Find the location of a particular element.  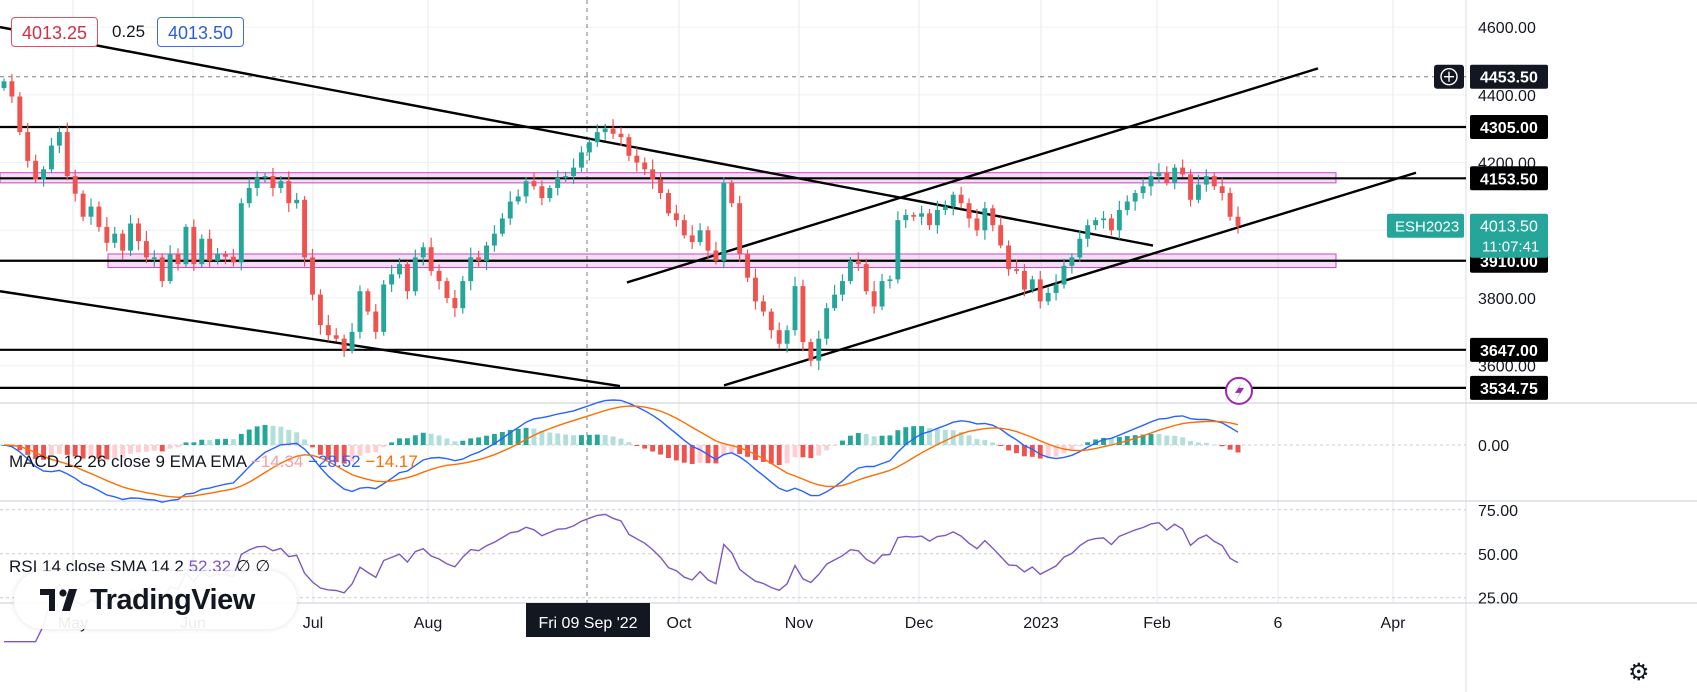

y-tick-label-0: 3600.00 is located at coordinates (1507, 367).